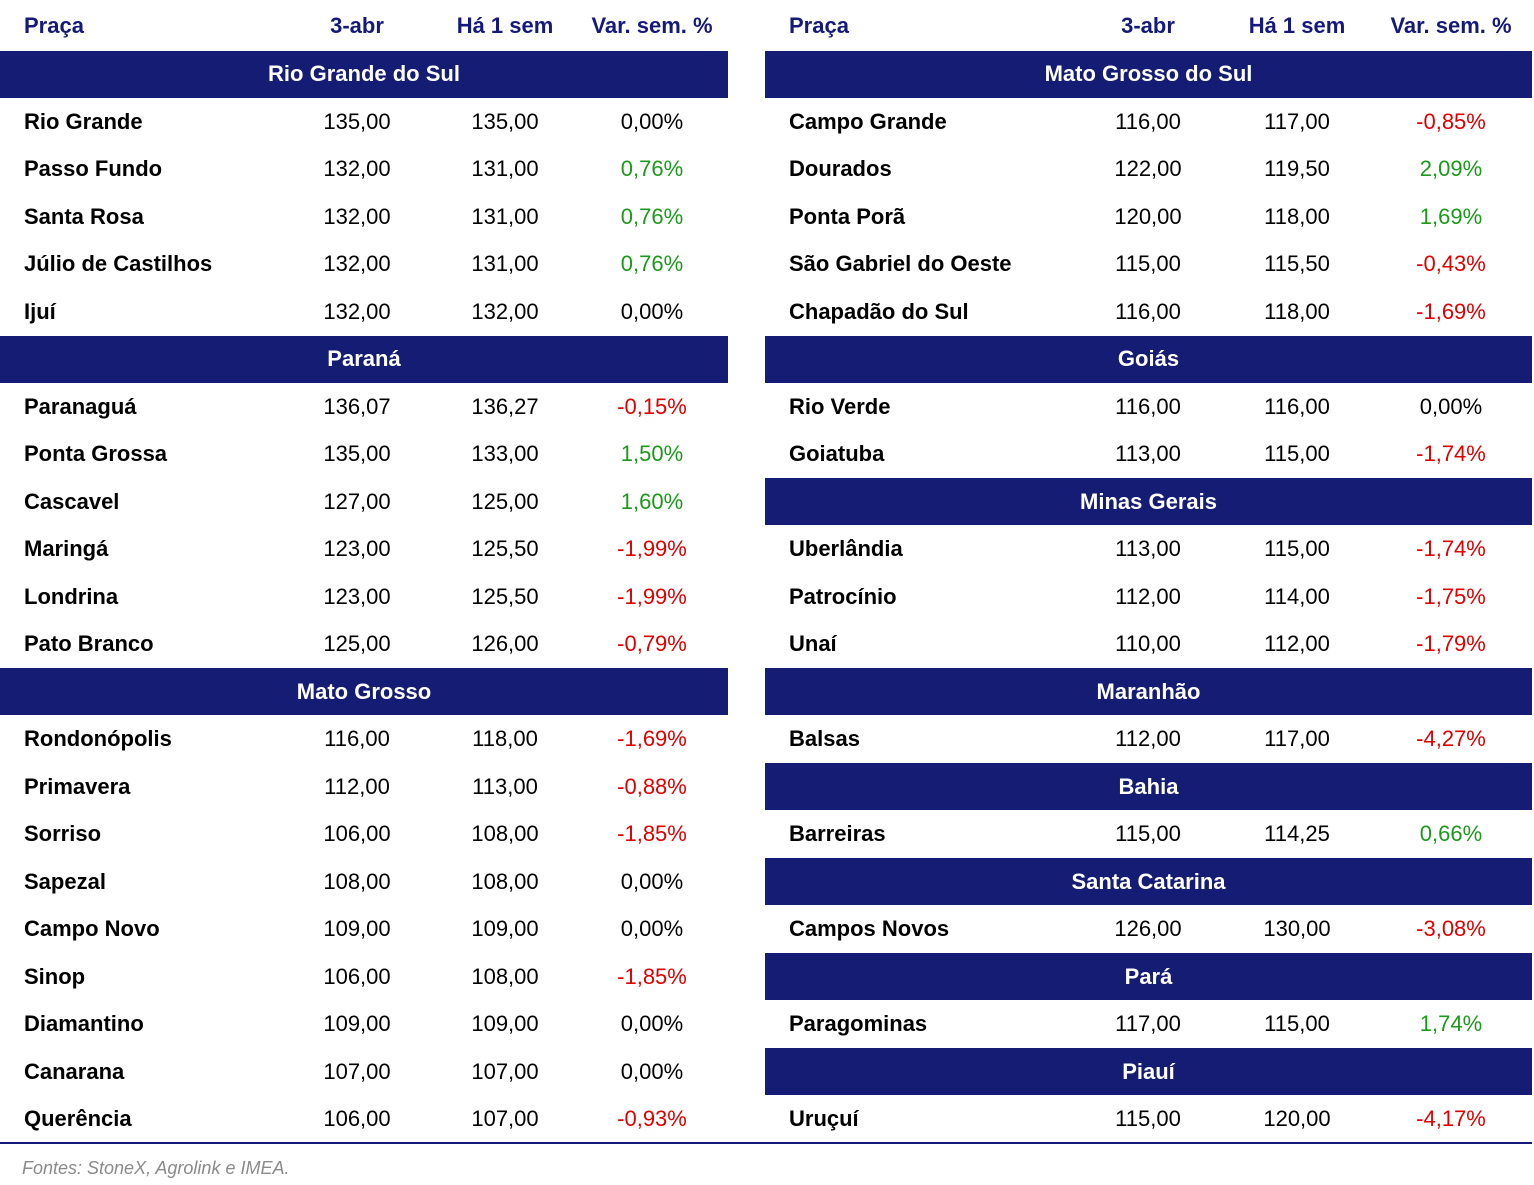 This screenshot has height=1185, width=1534. Describe the element at coordinates (357, 406) in the screenshot. I see `price: 136,07` at that location.